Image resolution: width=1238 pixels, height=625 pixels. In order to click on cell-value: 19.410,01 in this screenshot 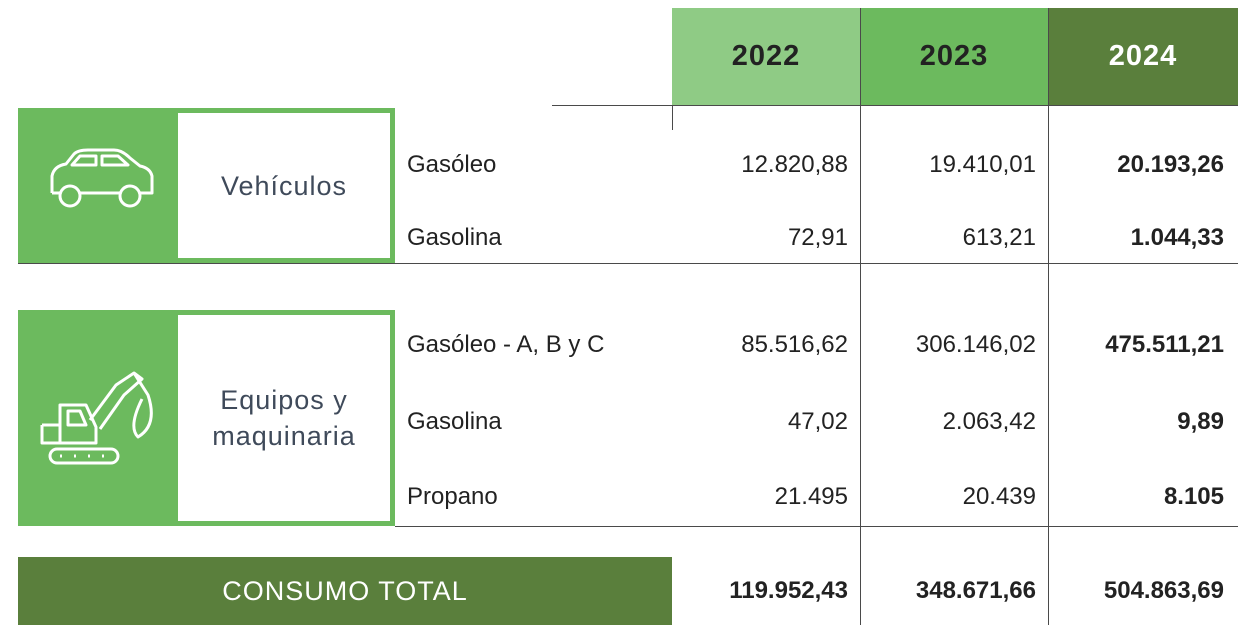, I will do `click(982, 164)`.